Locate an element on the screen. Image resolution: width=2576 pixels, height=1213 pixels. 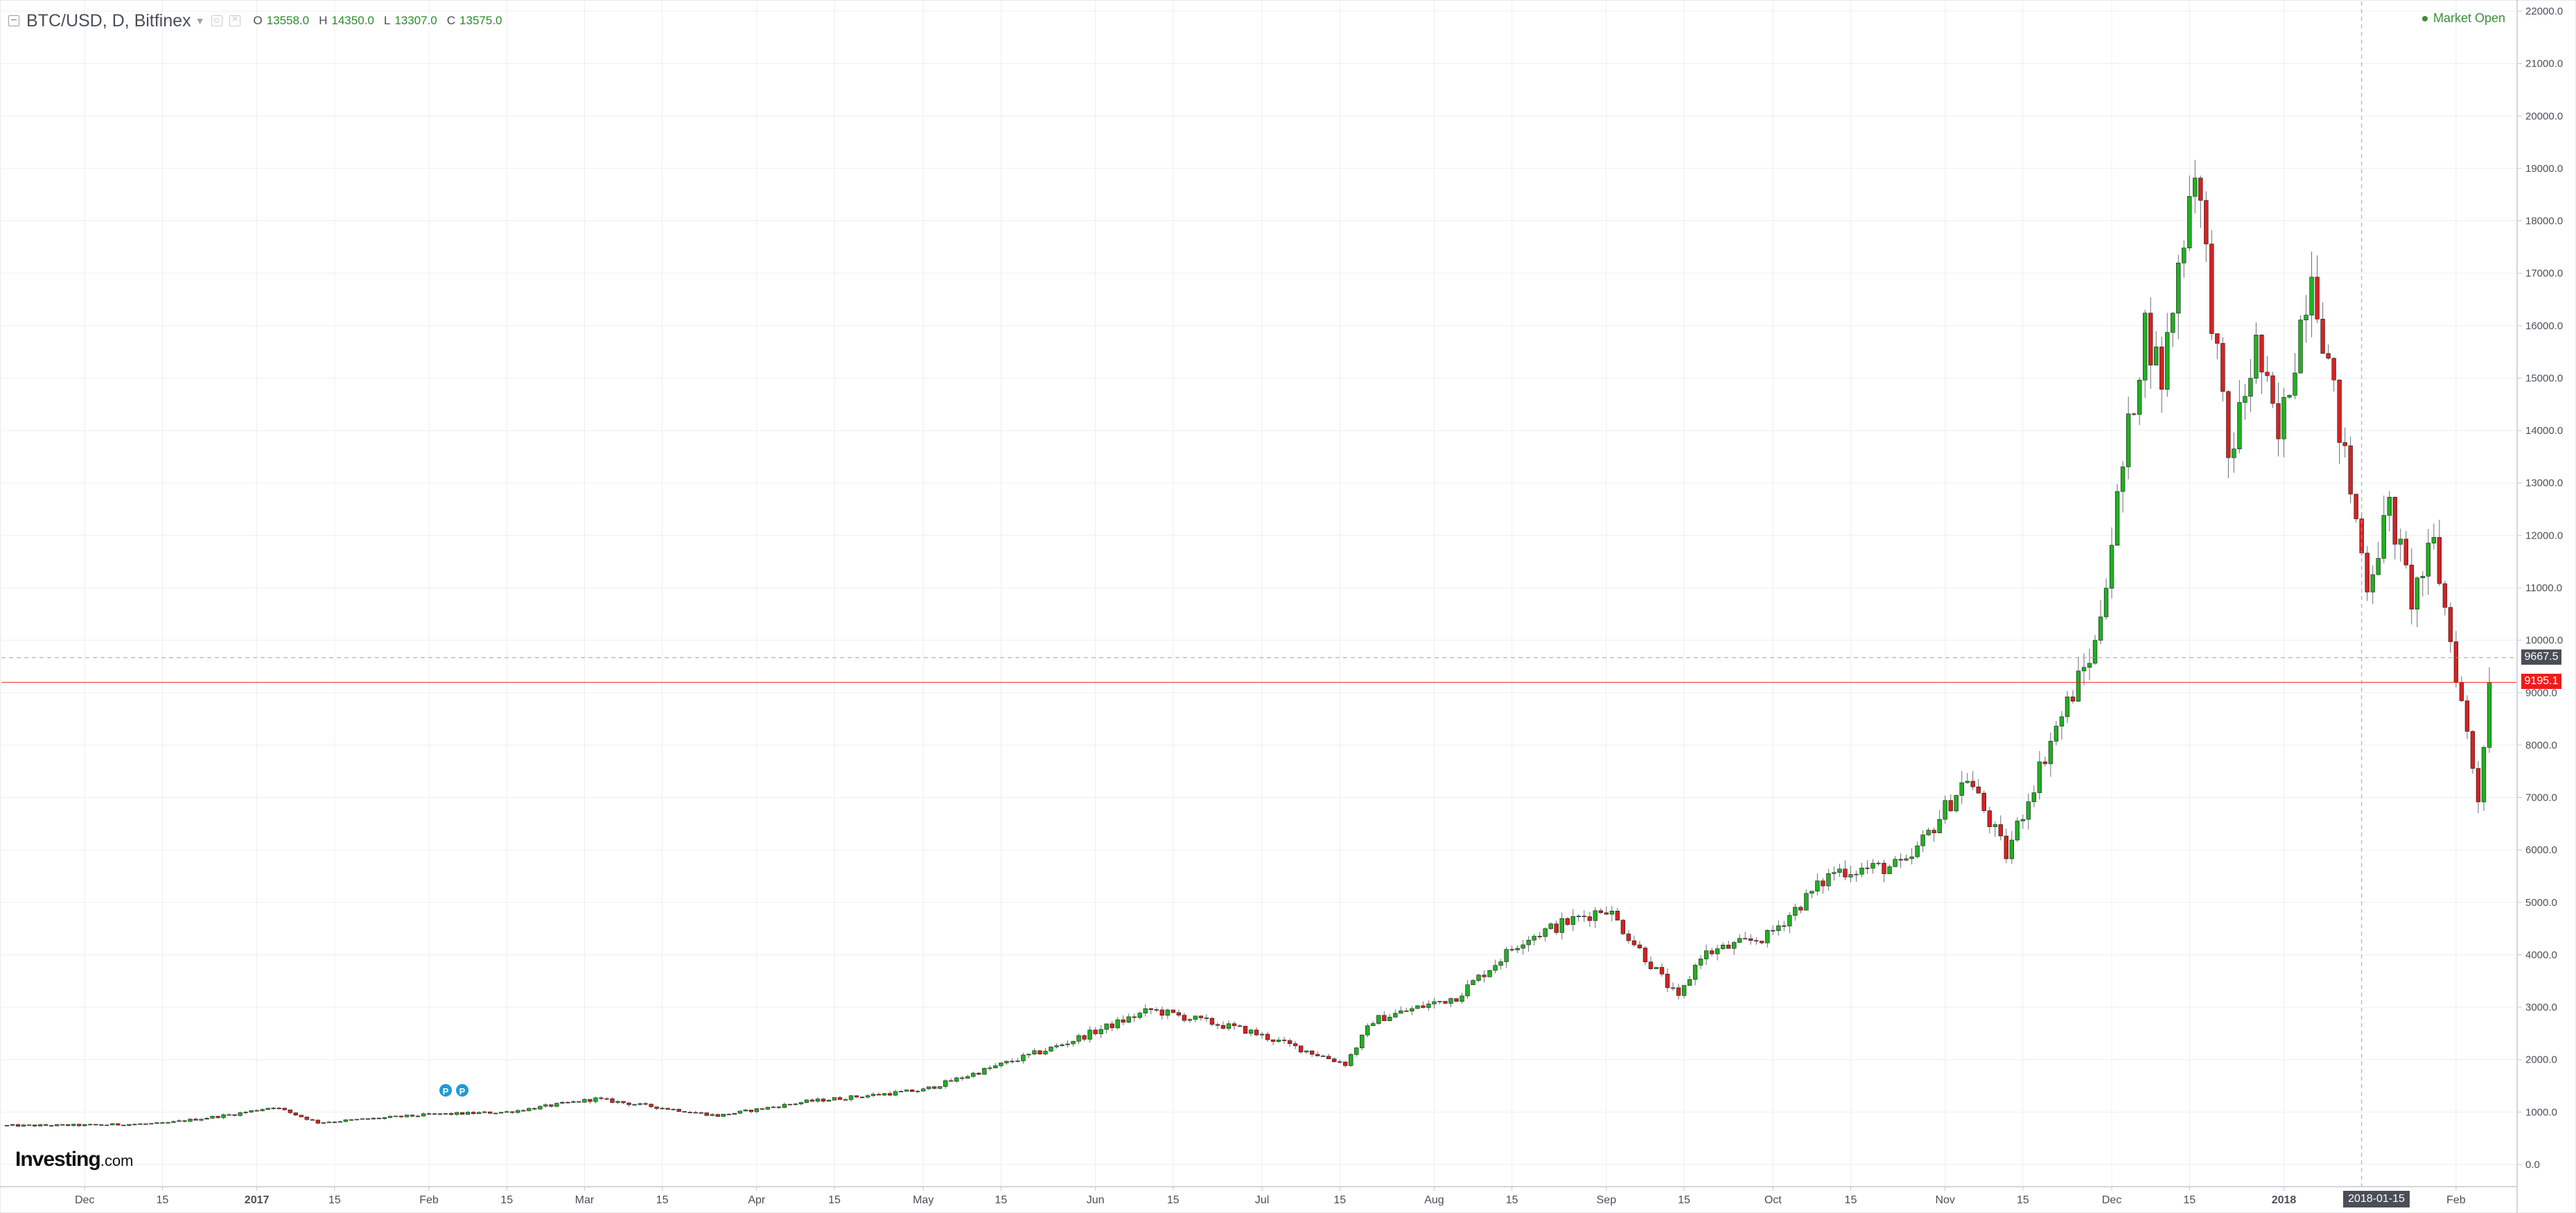
price-tick-label: 21000.0 is located at coordinates (2544, 64).